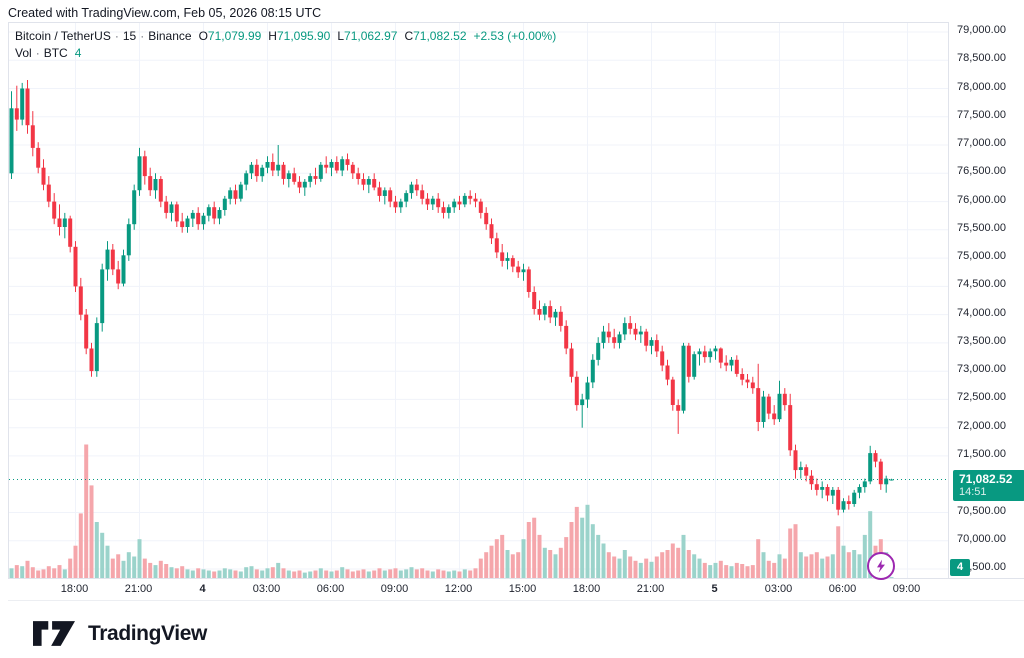 This screenshot has width=1024, height=658. I want to click on current-volume-badge: 4, so click(960, 567).